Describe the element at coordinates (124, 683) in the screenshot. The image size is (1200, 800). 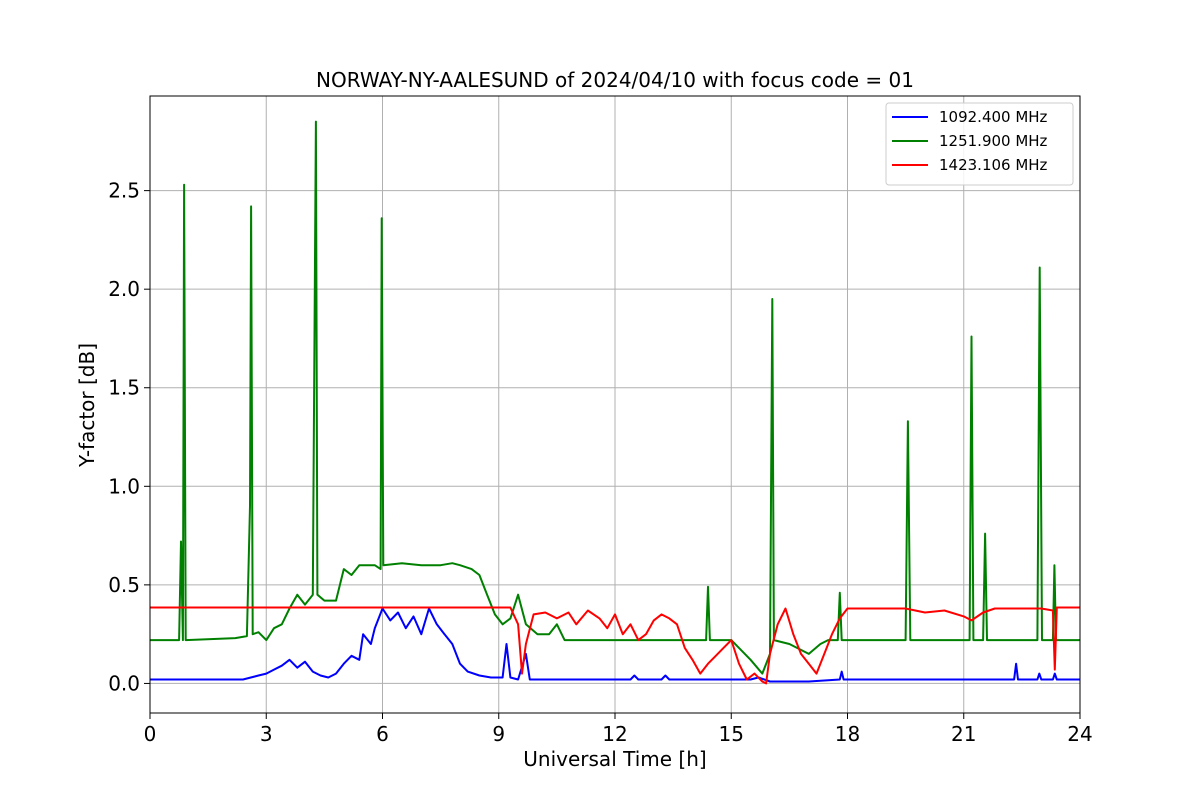
I see `y-tick-label: 0.0` at that location.